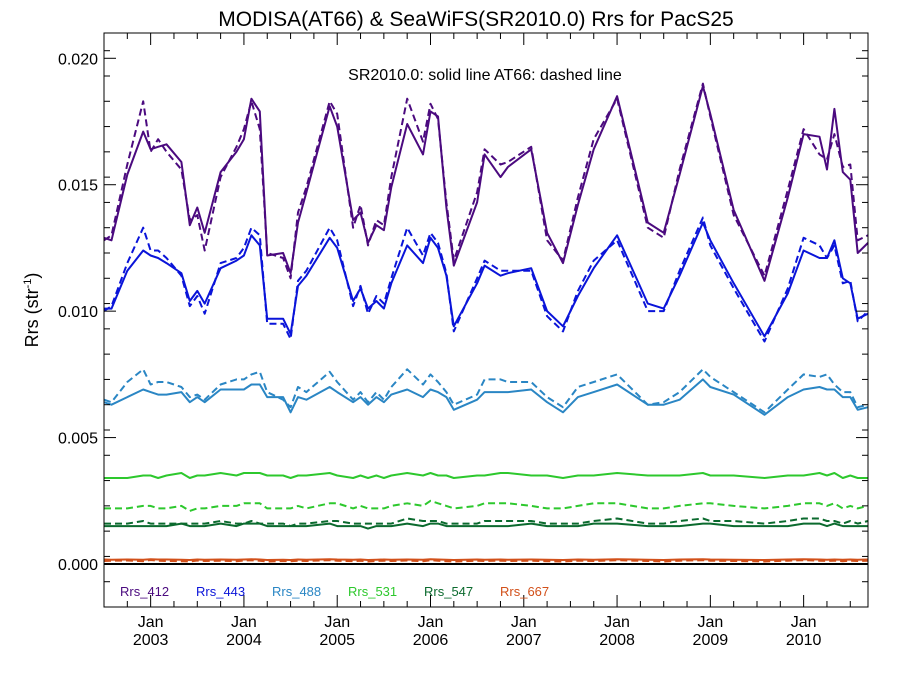  I want to click on legend-rrs-547: Rrs_547, so click(448, 591).